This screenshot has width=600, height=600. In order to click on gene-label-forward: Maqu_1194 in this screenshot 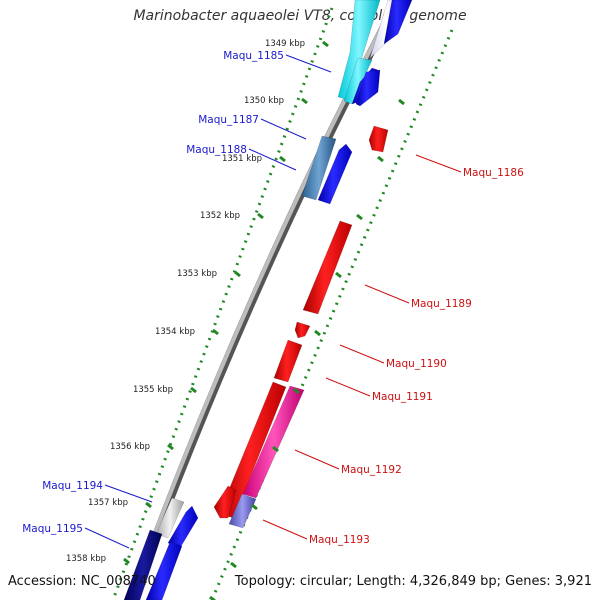, I will do `click(72, 486)`.